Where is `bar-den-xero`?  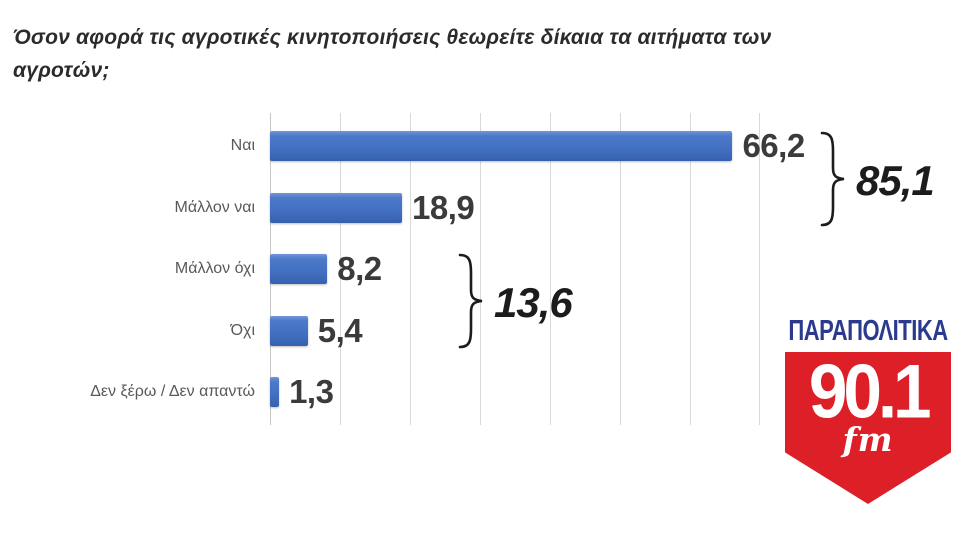
bar-den-xero is located at coordinates (275, 392).